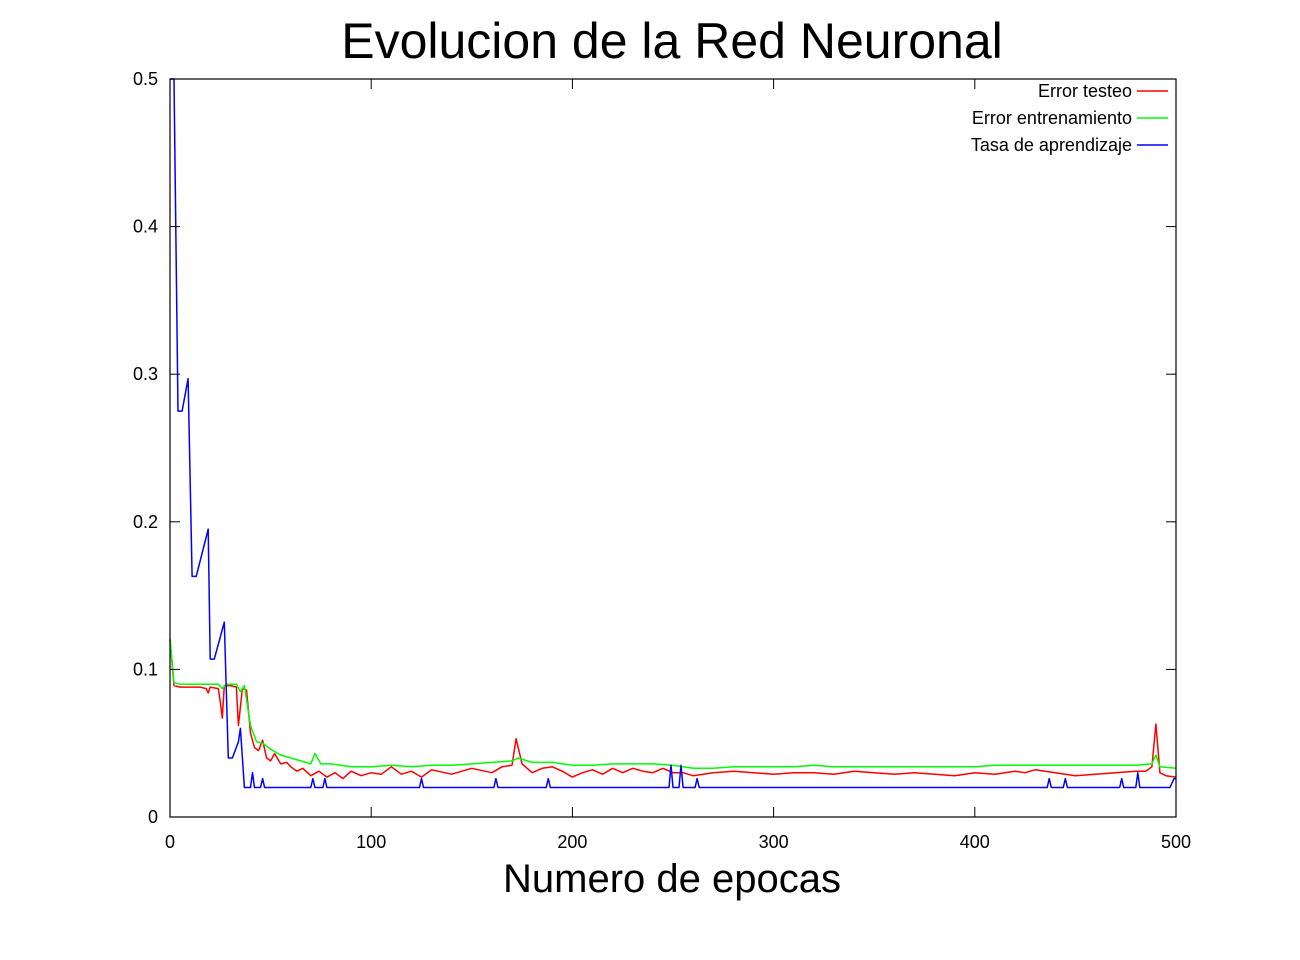  What do you see at coordinates (145, 522) in the screenshot?
I see `y-tick-label: 0.2` at bounding box center [145, 522].